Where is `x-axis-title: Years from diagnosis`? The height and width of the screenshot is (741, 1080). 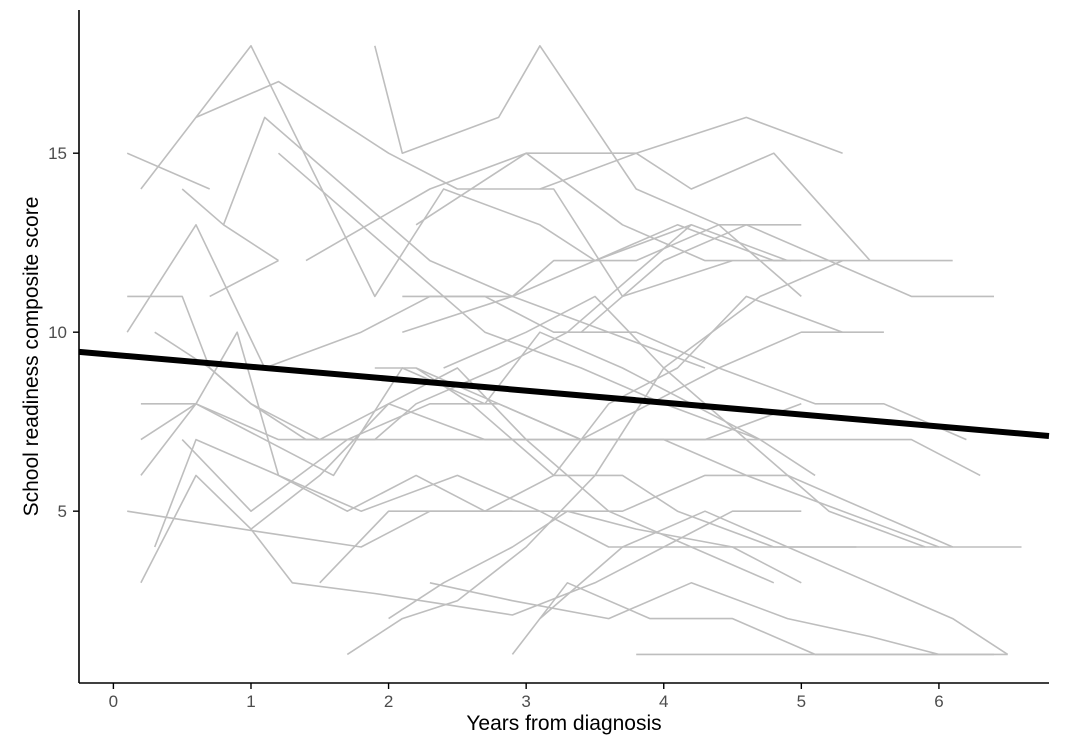
x-axis-title: Years from diagnosis is located at coordinates (563, 723).